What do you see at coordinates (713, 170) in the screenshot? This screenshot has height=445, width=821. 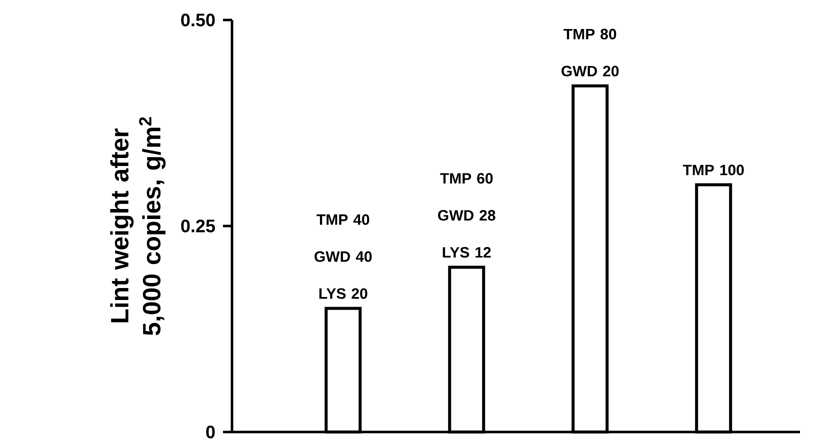 I see `x-tick-label: TMP 100` at bounding box center [713, 170].